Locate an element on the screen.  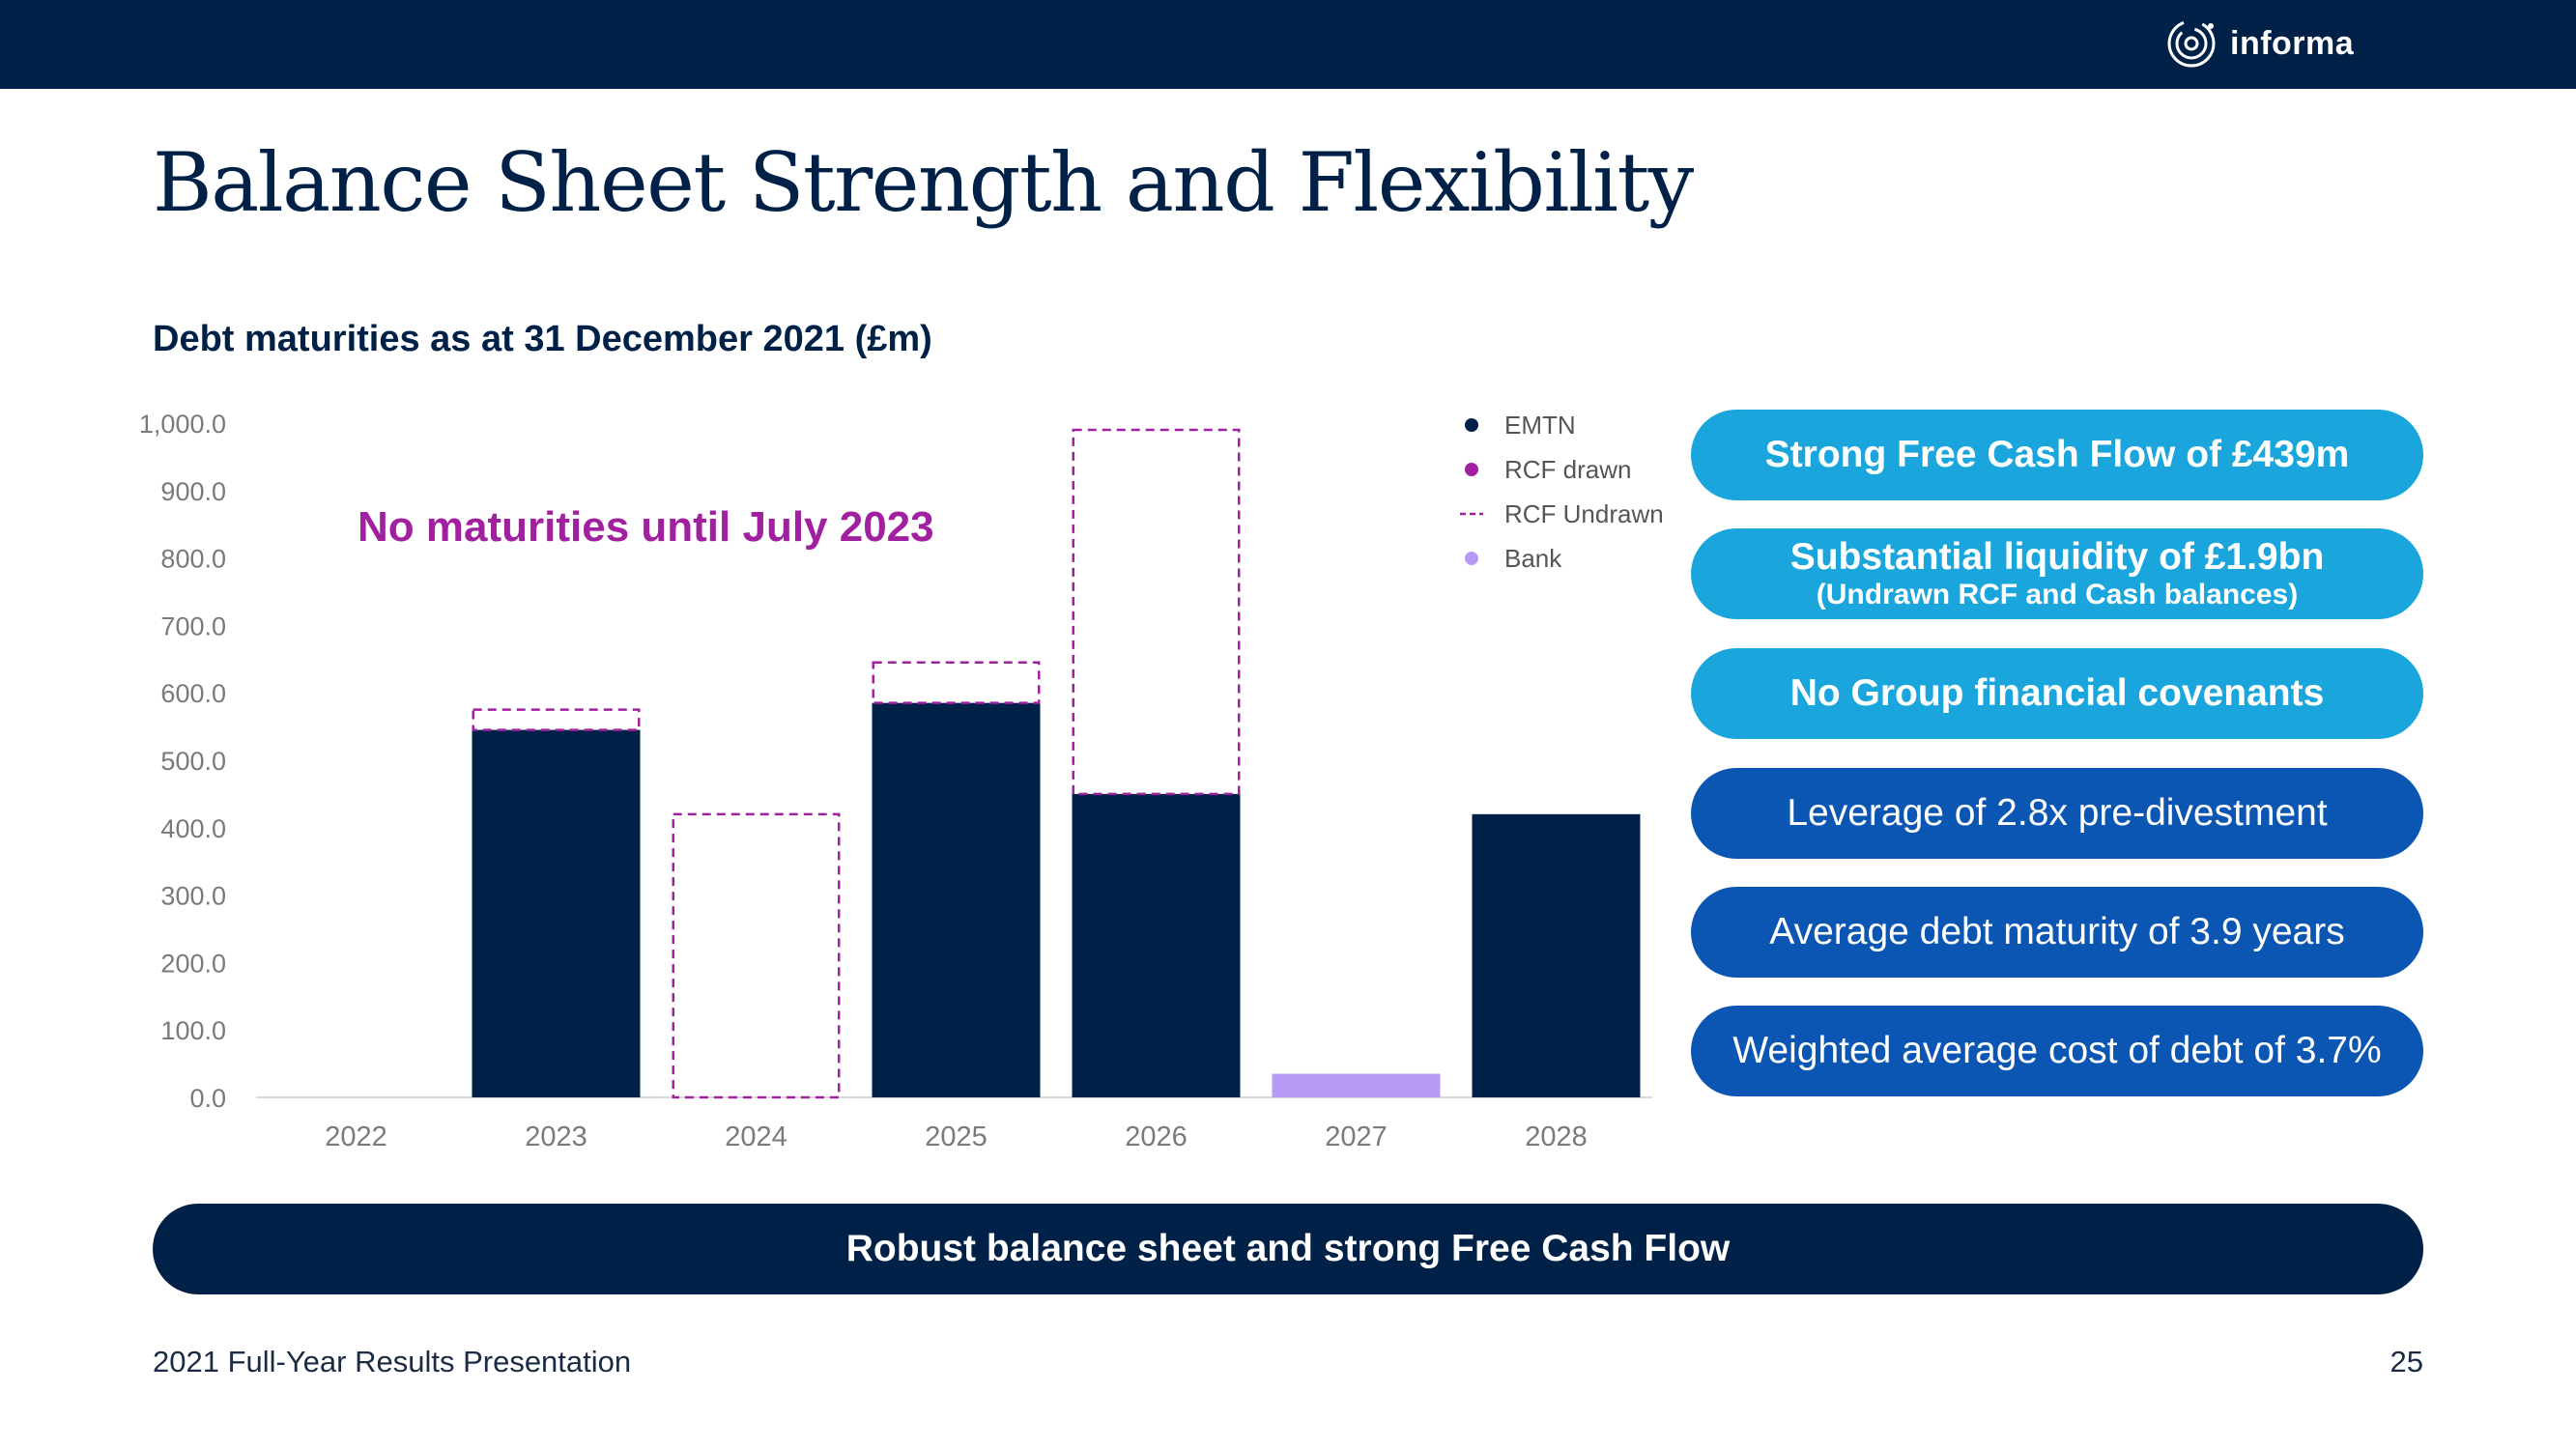
legend-label: RCF Undrawn is located at coordinates (1584, 513).